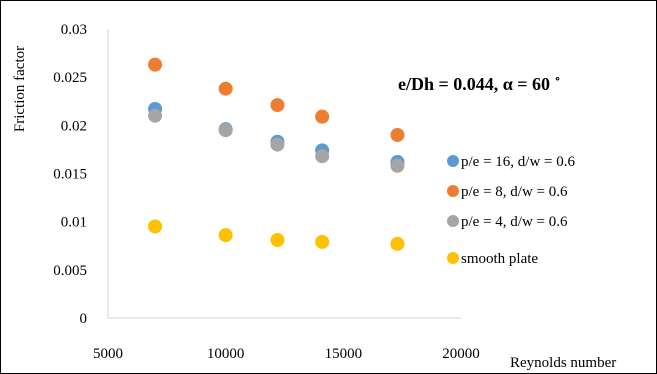 The image size is (657, 374). I want to click on x-axis-title: Reynolds number, so click(563, 363).